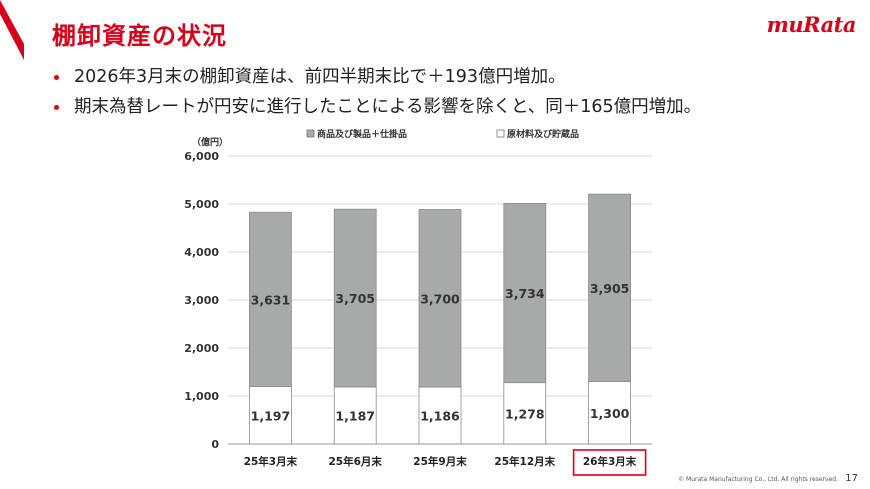 The width and height of the screenshot is (870, 489). What do you see at coordinates (440, 461) in the screenshot?
I see `x-tick-label: 25年9月末` at bounding box center [440, 461].